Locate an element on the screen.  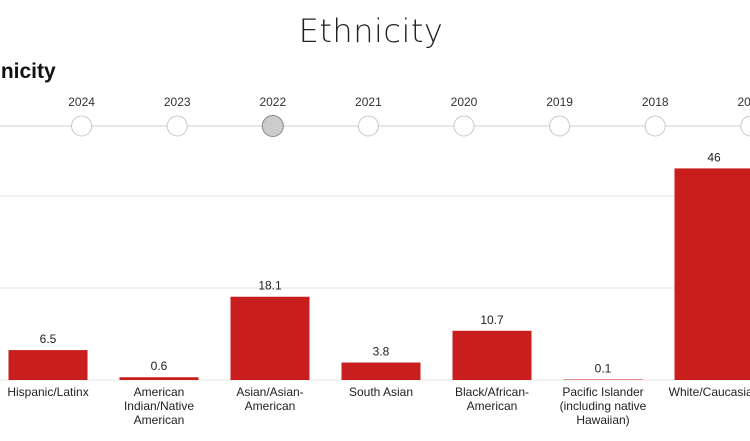
bar-group: 10.7 Black/African-American is located at coordinates (492, 363).